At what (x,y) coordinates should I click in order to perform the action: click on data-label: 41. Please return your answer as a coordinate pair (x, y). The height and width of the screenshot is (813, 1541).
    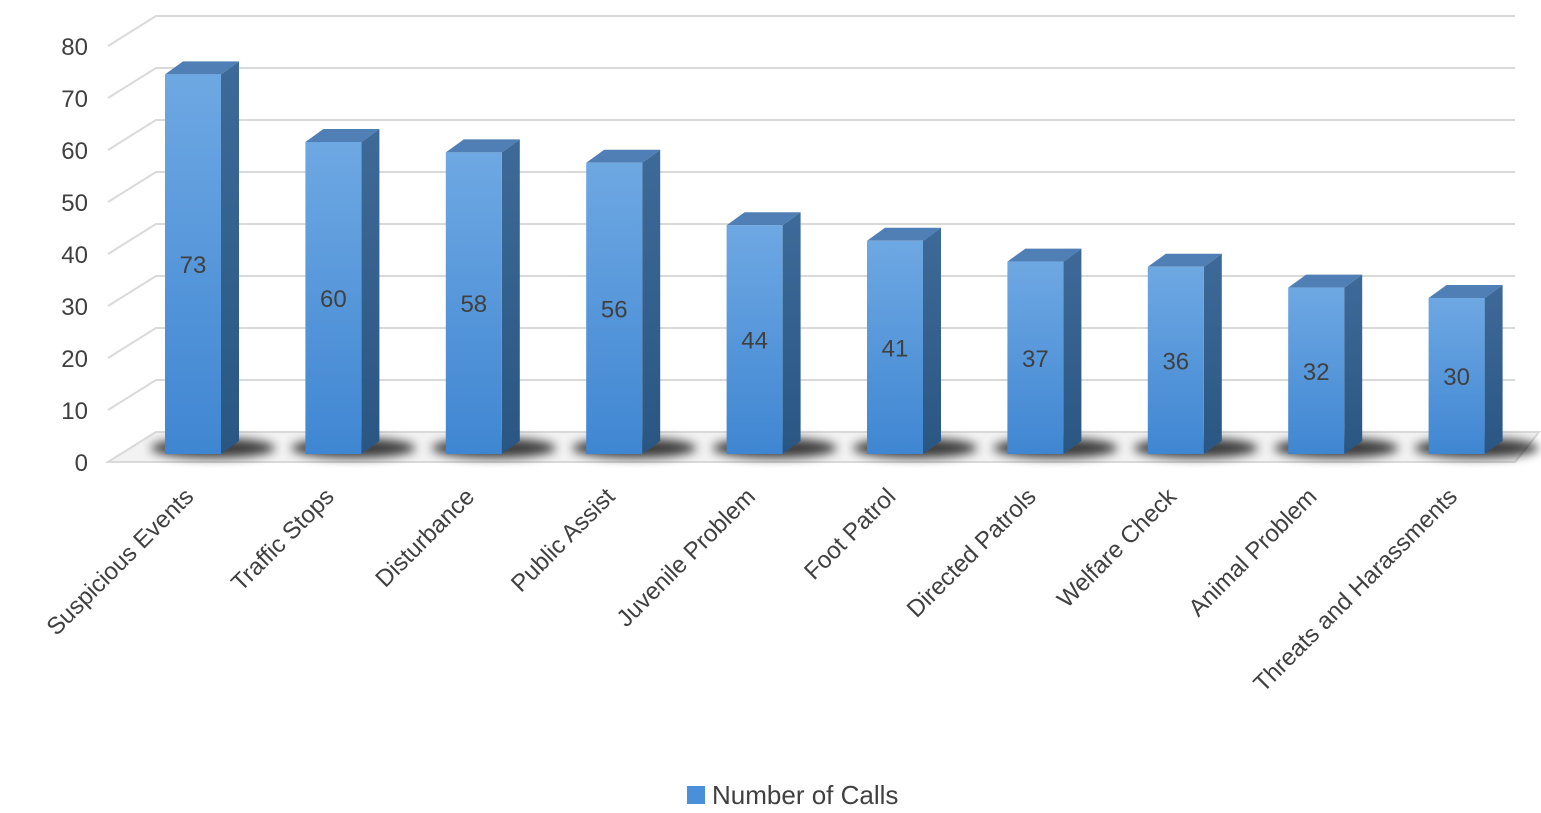
    Looking at the image, I should click on (895, 348).